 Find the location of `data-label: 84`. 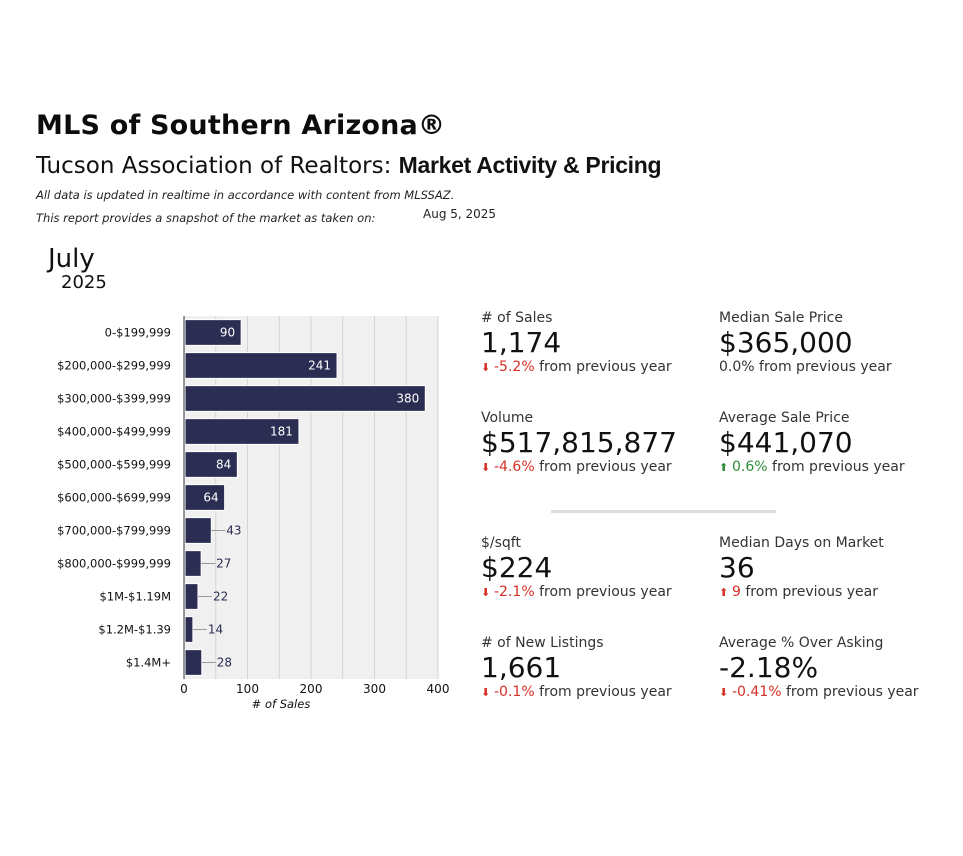

data-label: 84 is located at coordinates (223, 465).